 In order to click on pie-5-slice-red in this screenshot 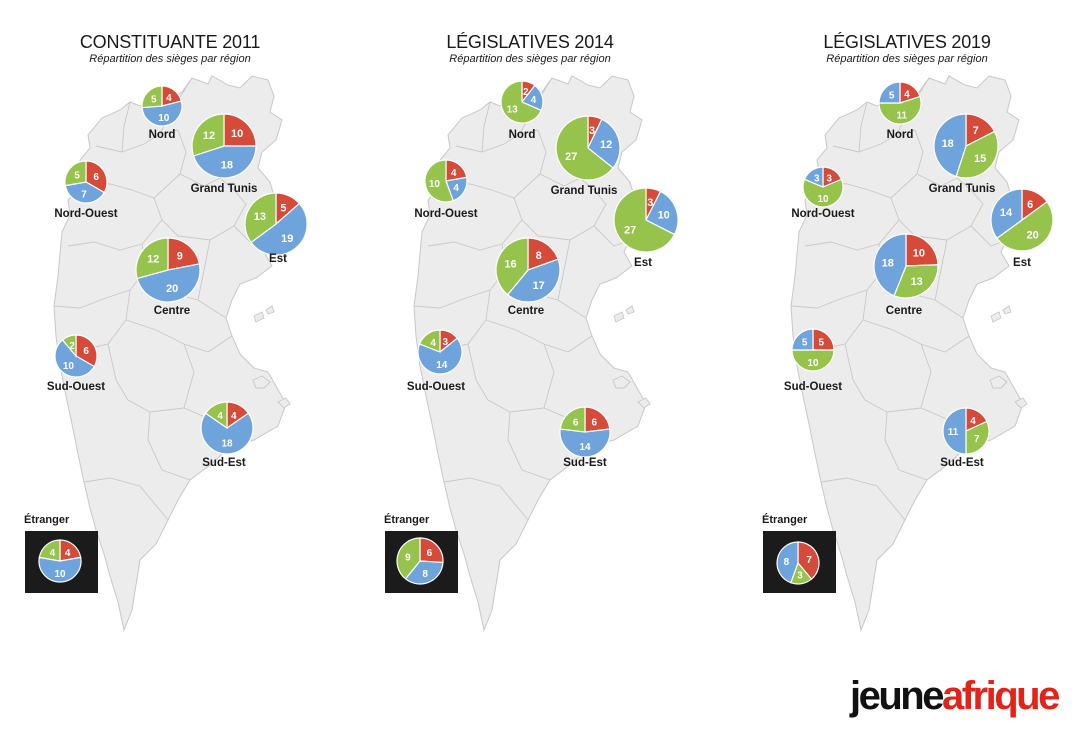, I will do `click(823, 339)`.